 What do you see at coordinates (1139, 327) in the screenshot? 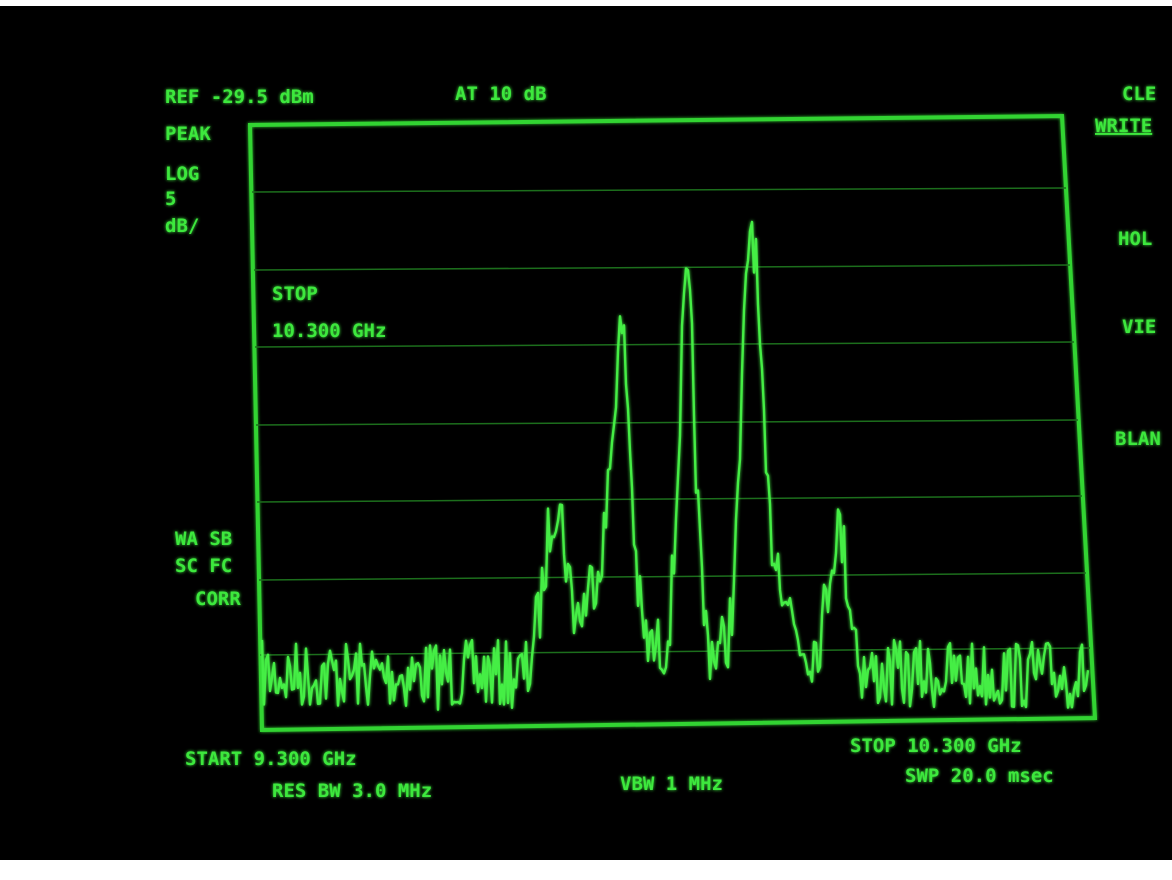
I see `softkey: VIE` at bounding box center [1139, 327].